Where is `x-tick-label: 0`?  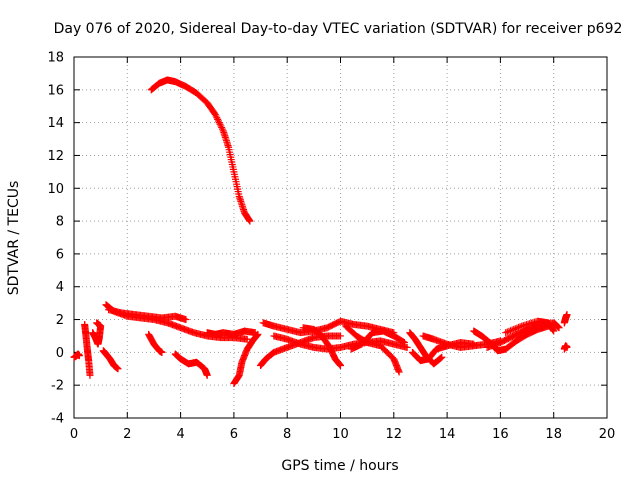
x-tick-label: 0 is located at coordinates (74, 434).